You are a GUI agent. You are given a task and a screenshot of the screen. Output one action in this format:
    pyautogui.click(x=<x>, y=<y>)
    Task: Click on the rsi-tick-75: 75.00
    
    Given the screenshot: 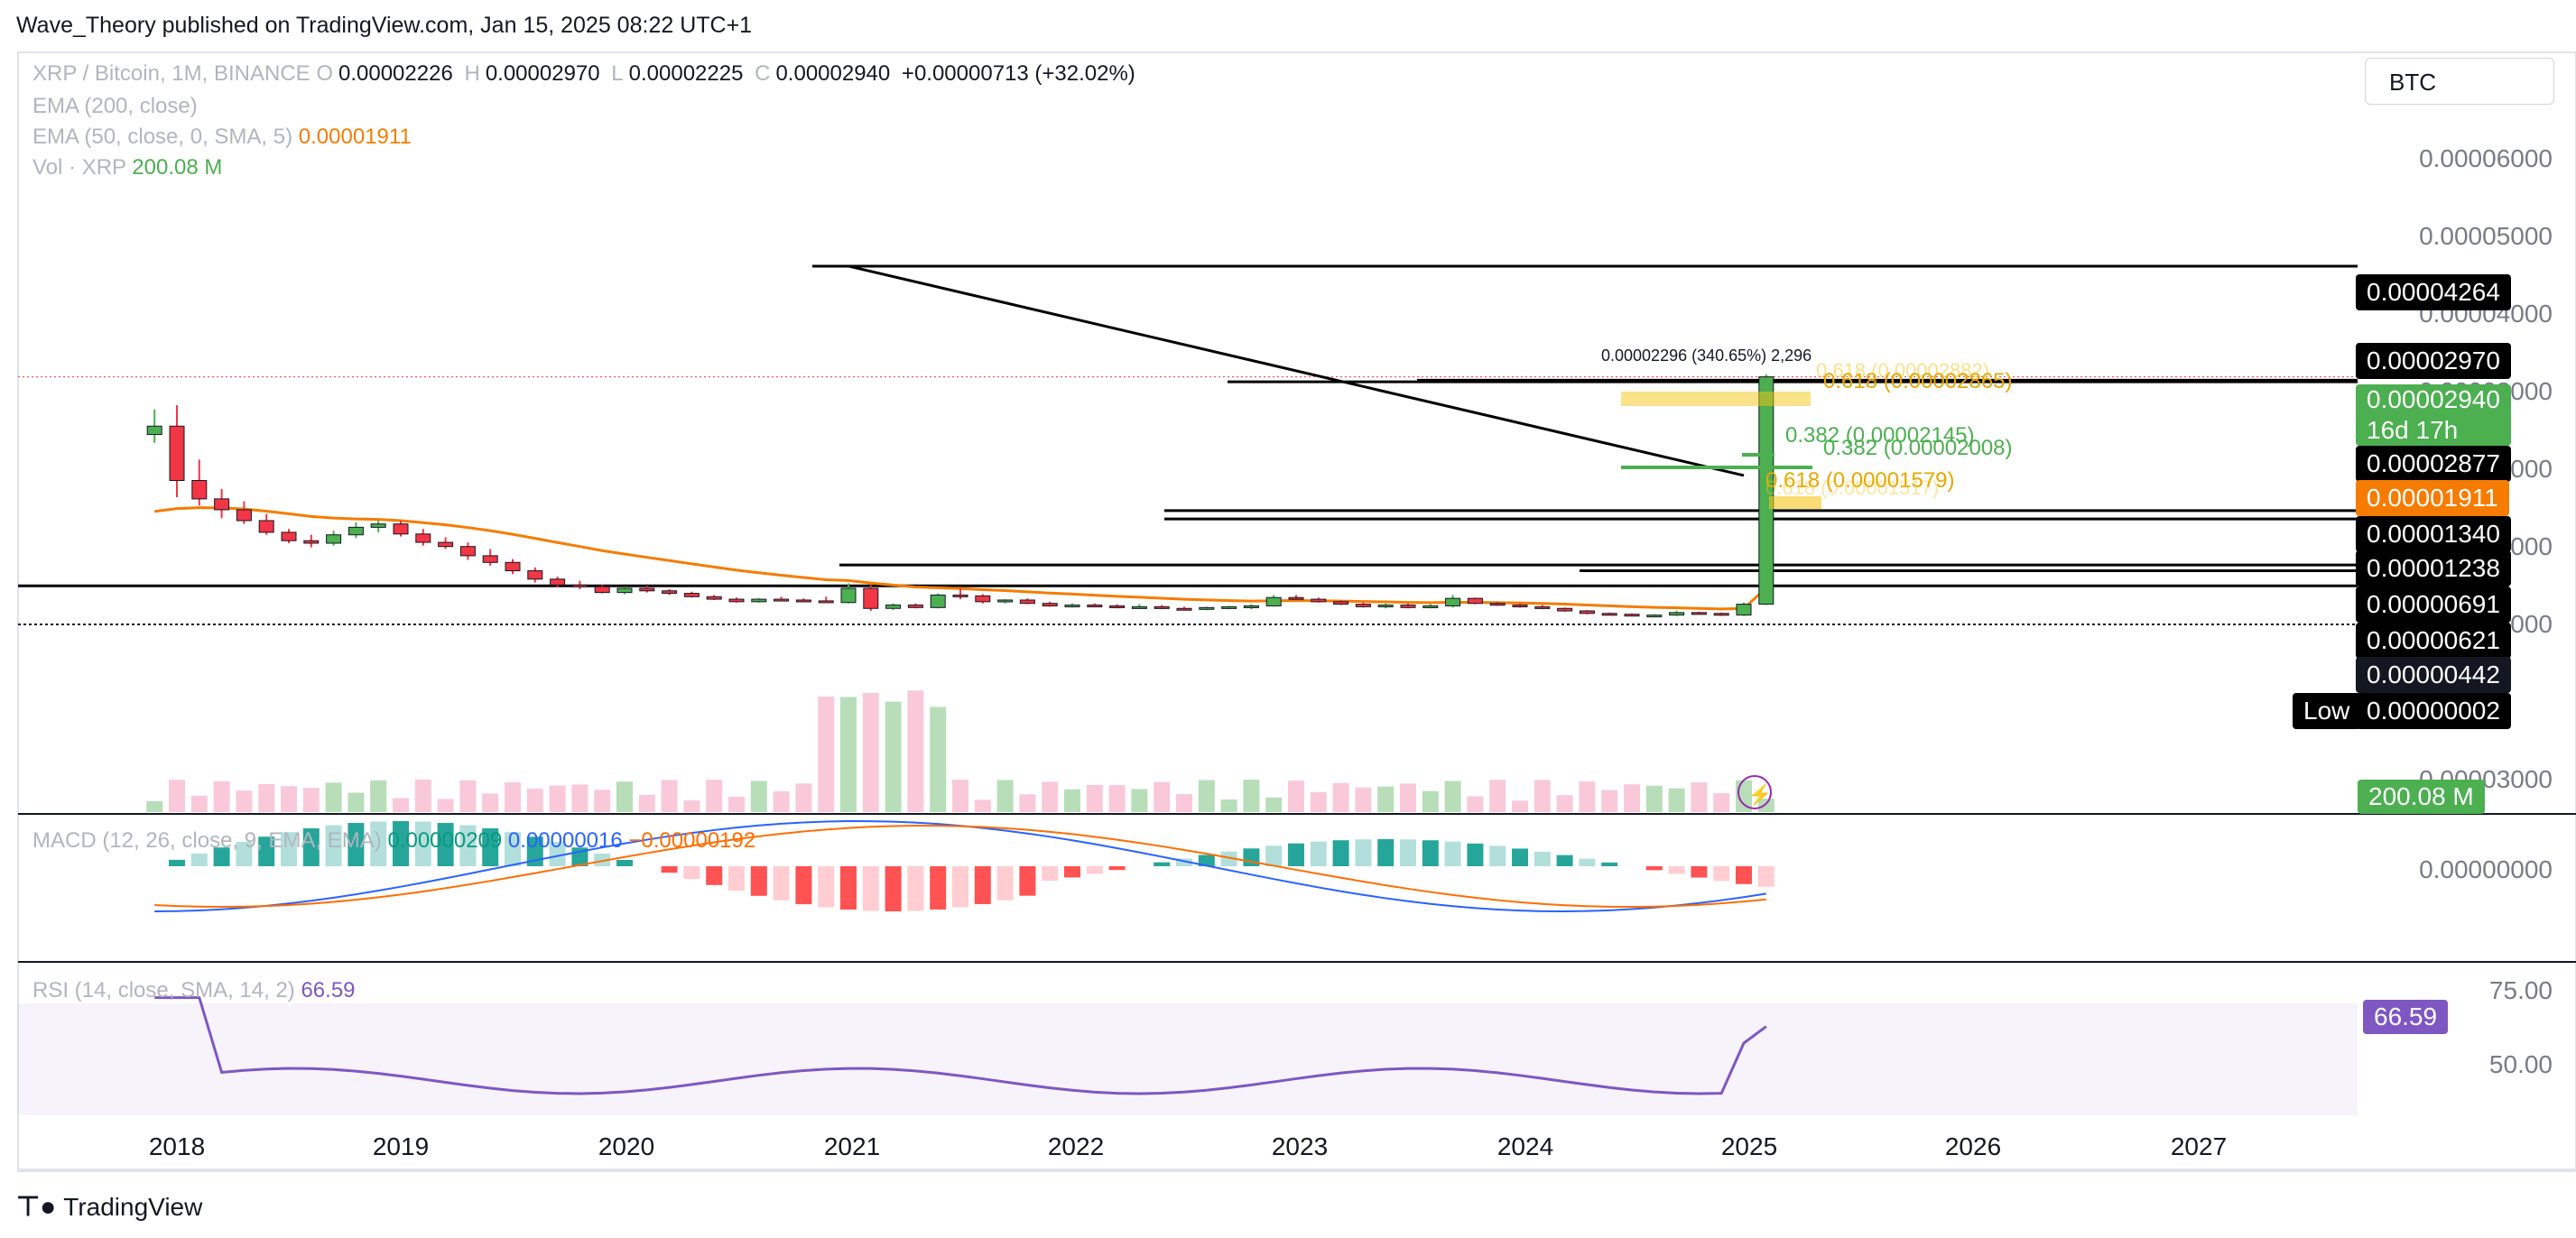 What is the action you would take?
    pyautogui.click(x=2520, y=990)
    